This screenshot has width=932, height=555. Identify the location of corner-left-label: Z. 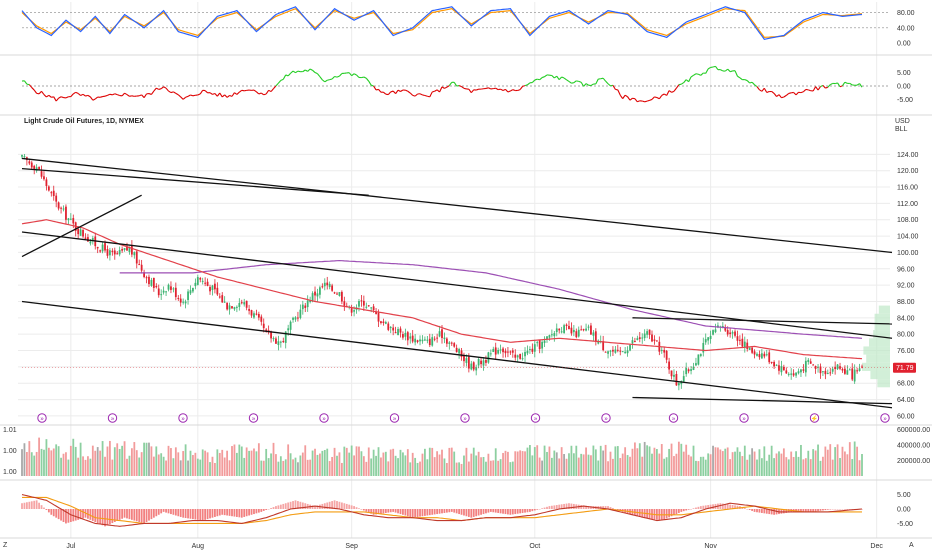
(5, 545).